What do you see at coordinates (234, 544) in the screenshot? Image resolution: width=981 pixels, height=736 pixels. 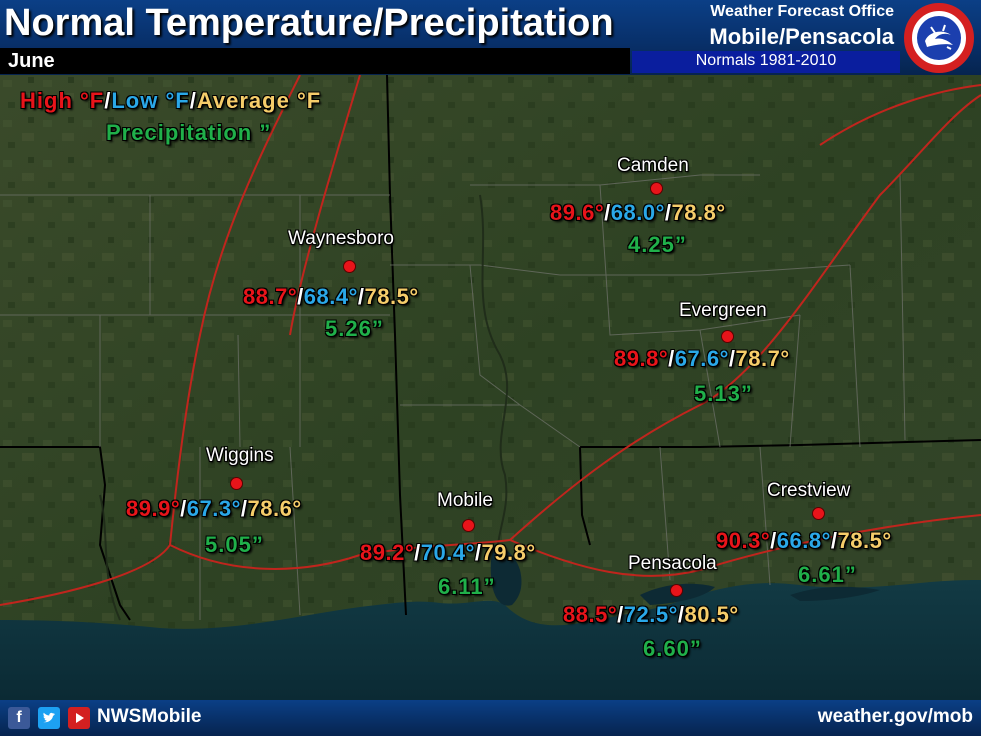 I see `station-precip-wiggins: 5.05”` at bounding box center [234, 544].